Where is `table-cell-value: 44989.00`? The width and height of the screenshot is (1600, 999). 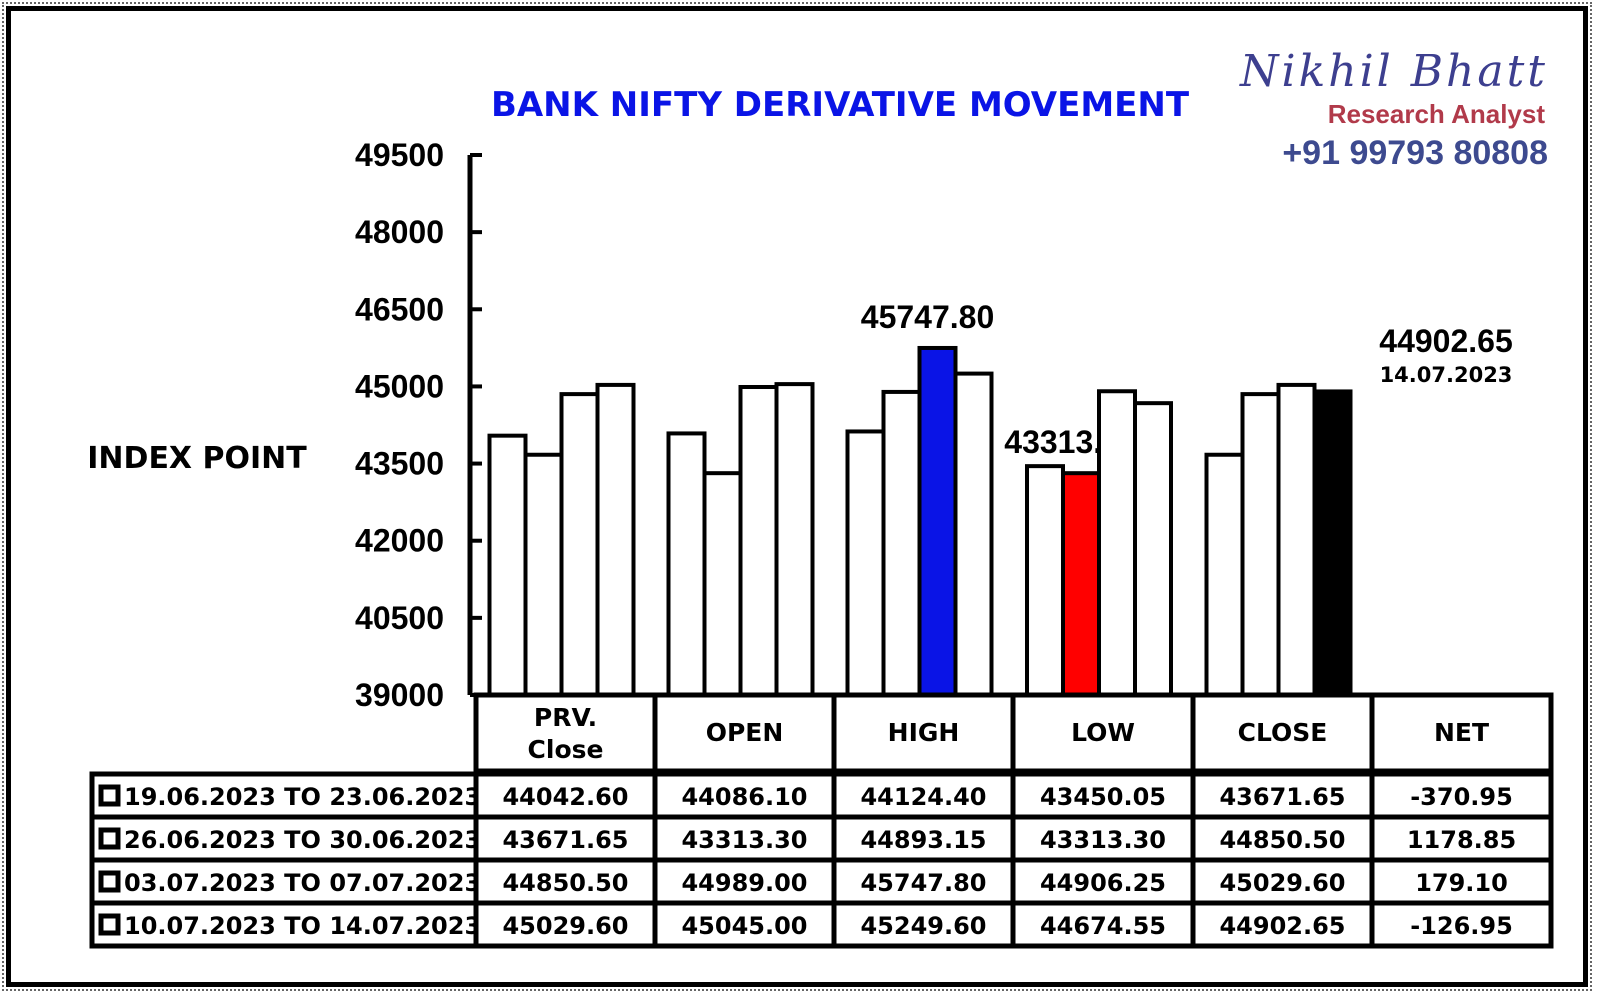
table-cell-value: 44989.00 is located at coordinates (744, 883).